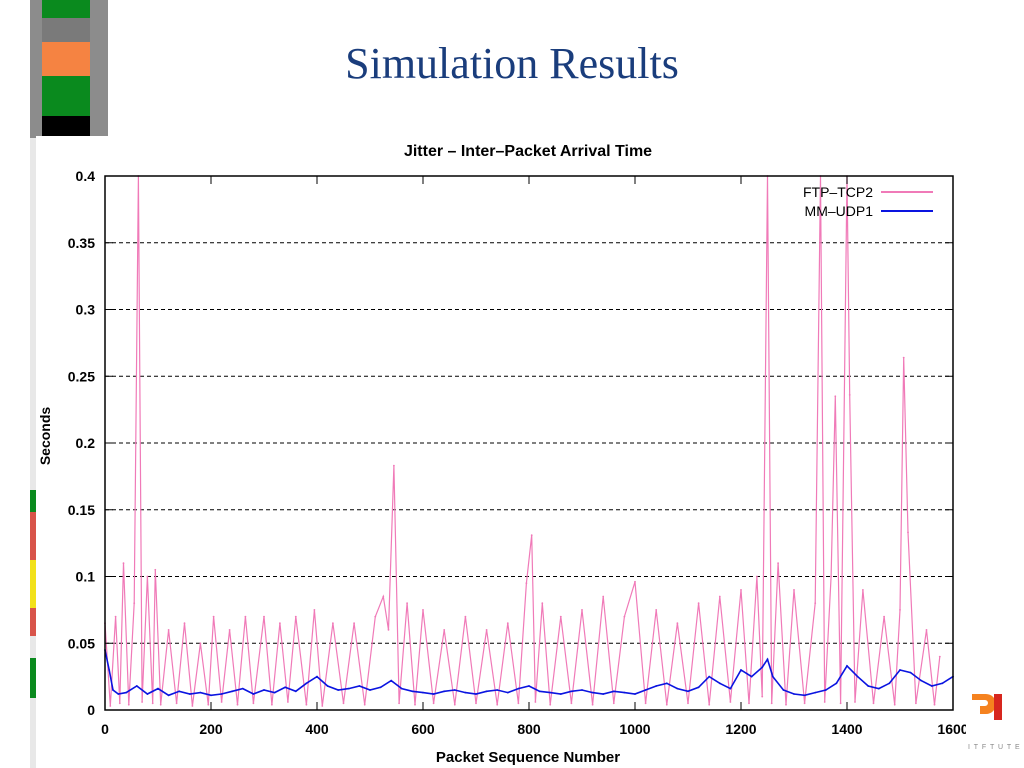 The width and height of the screenshot is (1024, 768). Describe the element at coordinates (33, 453) in the screenshot. I see `template-side-bar` at that location.